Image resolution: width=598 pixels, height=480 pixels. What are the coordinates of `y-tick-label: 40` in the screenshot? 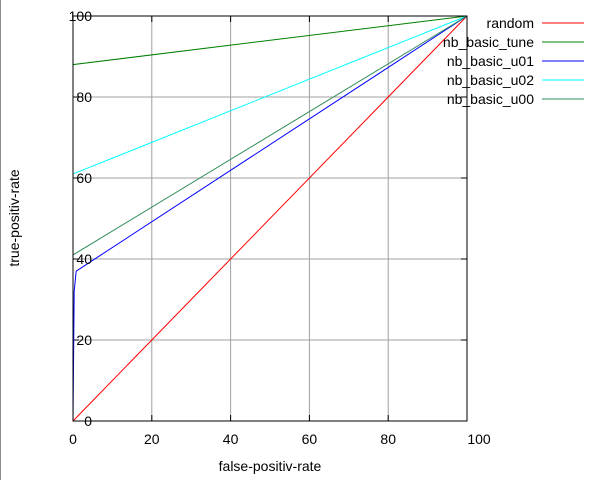 It's located at (84, 259).